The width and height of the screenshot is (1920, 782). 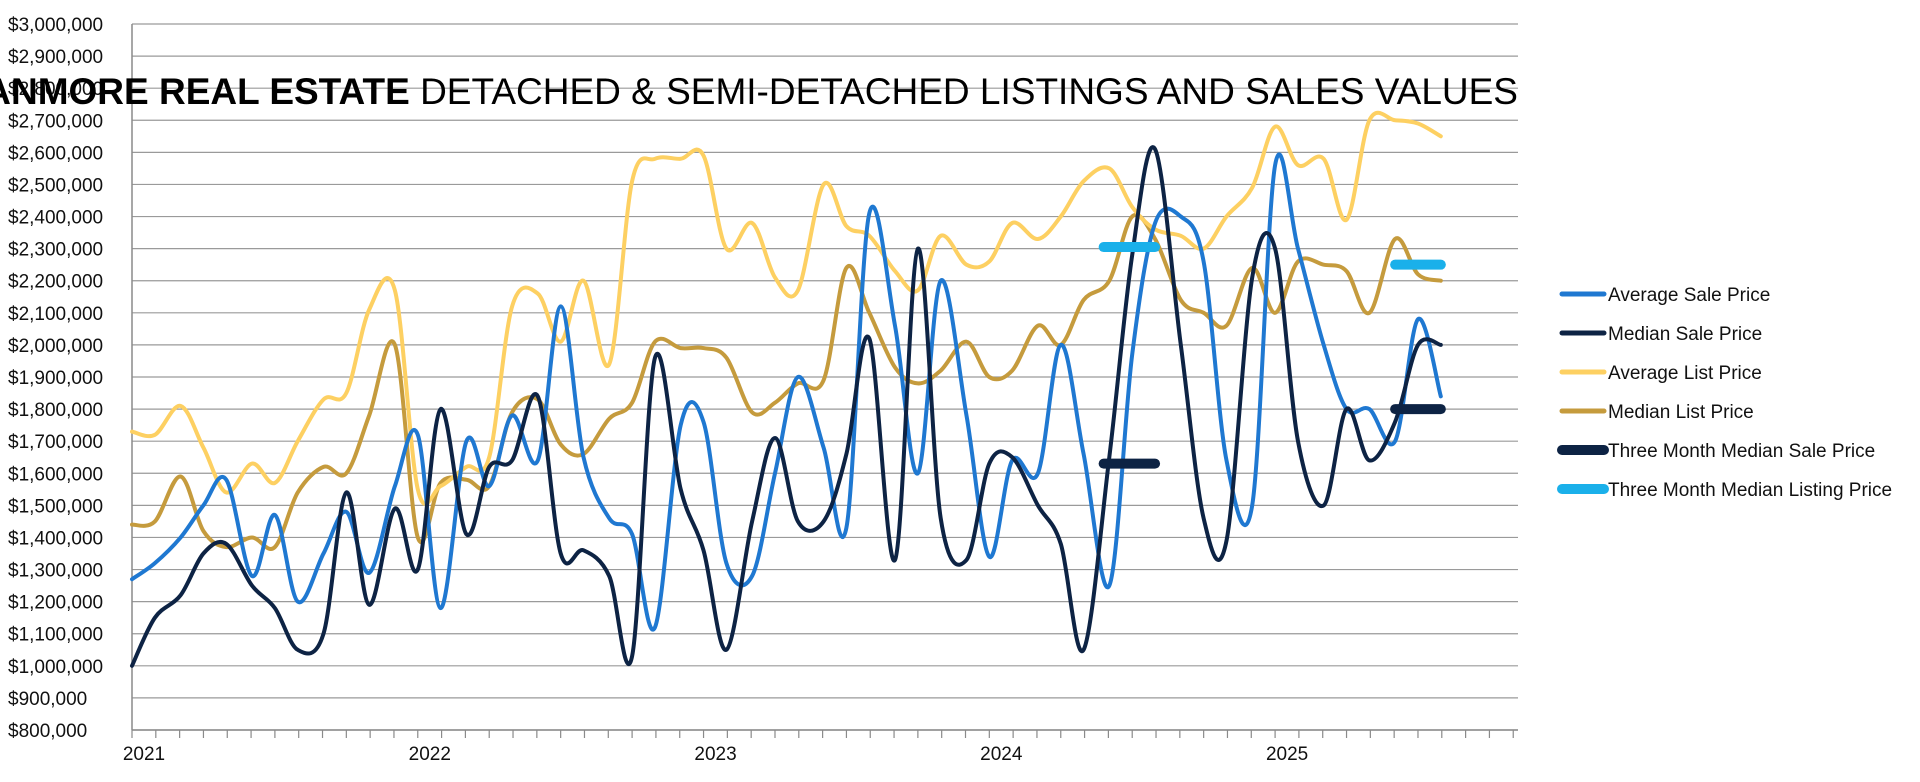 What do you see at coordinates (55, 538) in the screenshot?
I see `y-tick-label: $1,400,000` at bounding box center [55, 538].